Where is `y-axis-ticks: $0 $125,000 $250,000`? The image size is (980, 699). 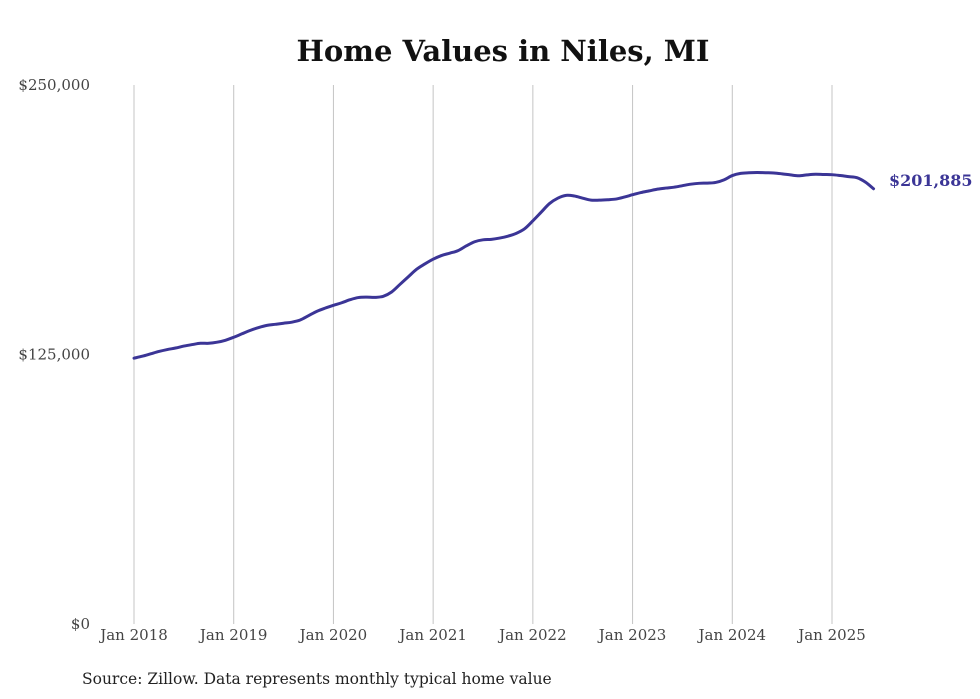 y-axis-ticks: $0 $125,000 $250,000 is located at coordinates (54, 354).